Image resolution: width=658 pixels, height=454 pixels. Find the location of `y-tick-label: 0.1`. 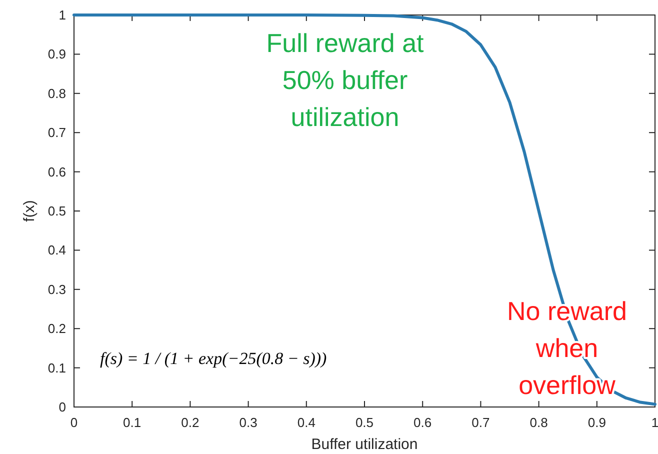

y-tick-label: 0.1 is located at coordinates (57, 368).